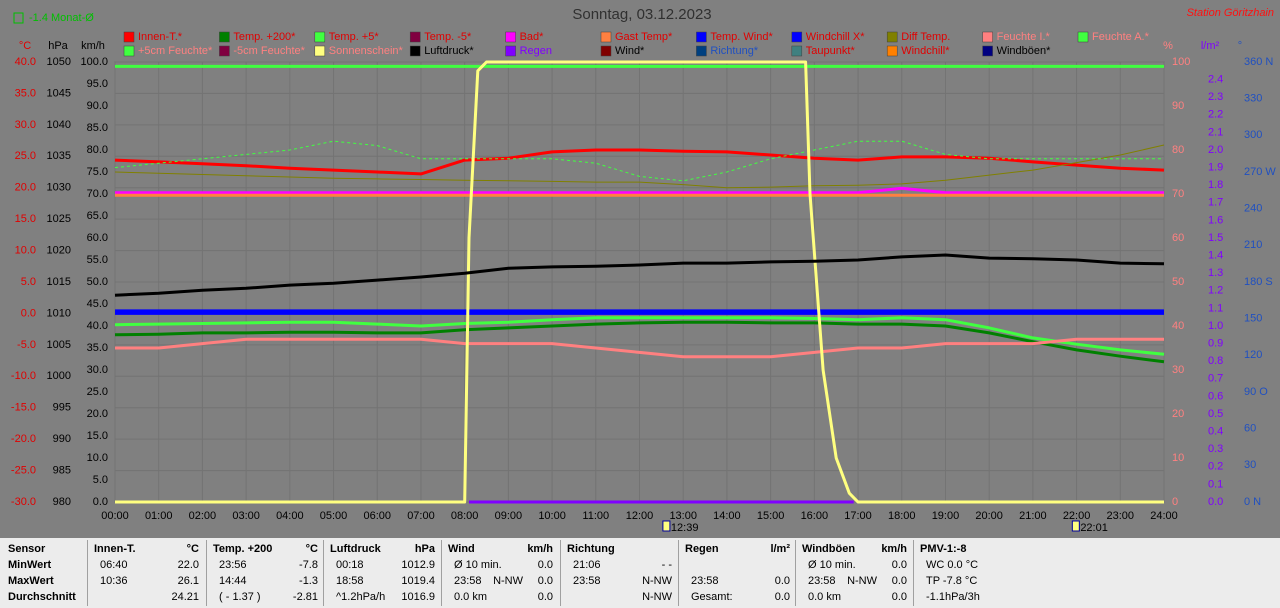 The height and width of the screenshot is (608, 1280). Describe the element at coordinates (97, 304) in the screenshot. I see `y-tick-label: 45.0` at that location.